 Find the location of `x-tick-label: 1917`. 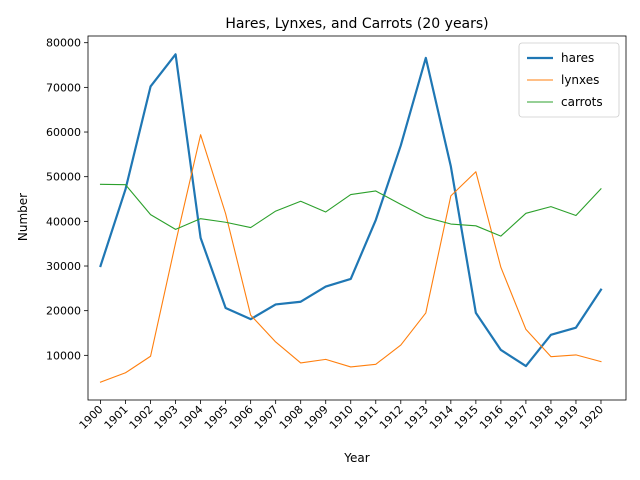

x-tick-label: 1917 is located at coordinates (516, 417).